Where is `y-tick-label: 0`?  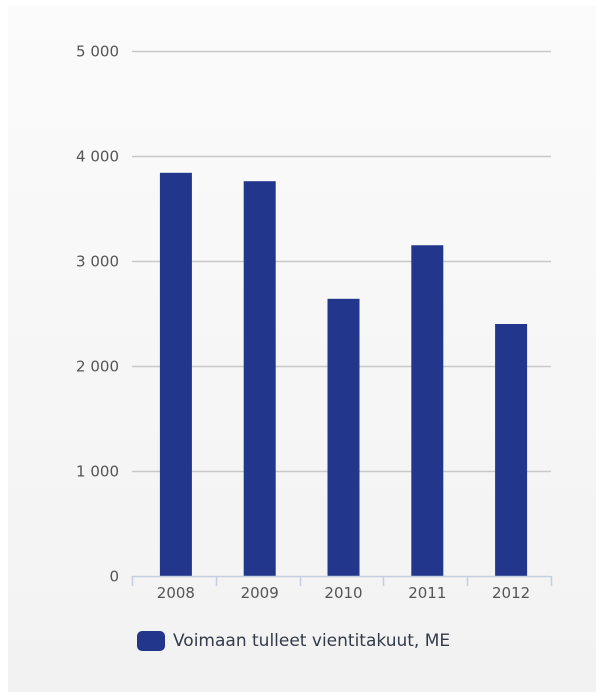
y-tick-label: 0 is located at coordinates (114, 577).